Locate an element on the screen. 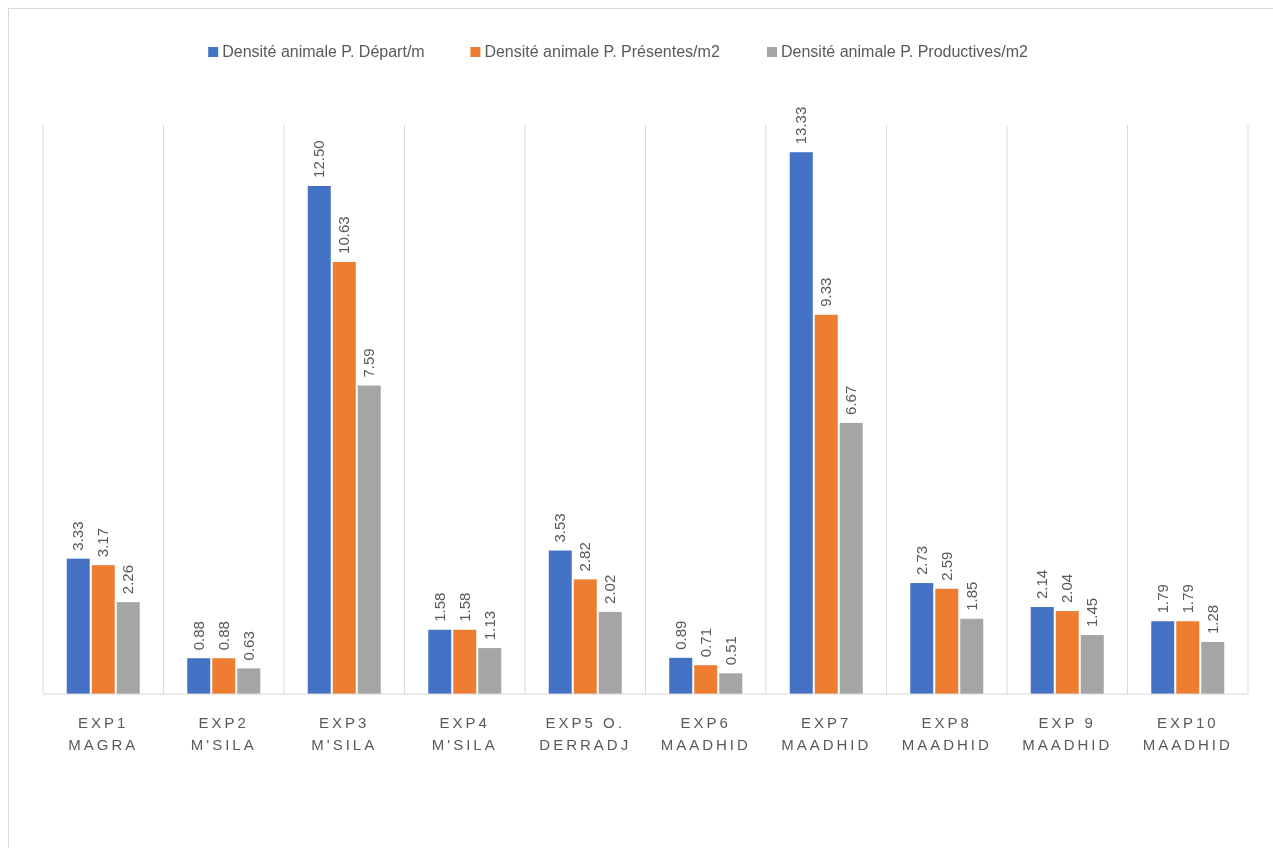 The height and width of the screenshot is (848, 1273). x-tick-label: EXP7 MAADHID is located at coordinates (826, 733).